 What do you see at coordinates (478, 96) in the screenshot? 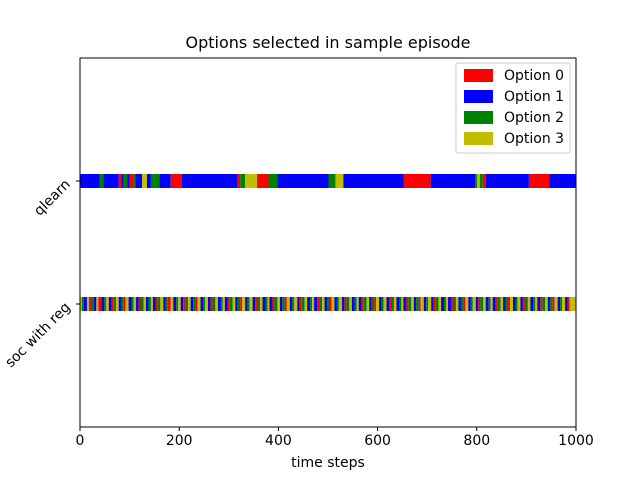
I see `legend-swatch` at bounding box center [478, 96].